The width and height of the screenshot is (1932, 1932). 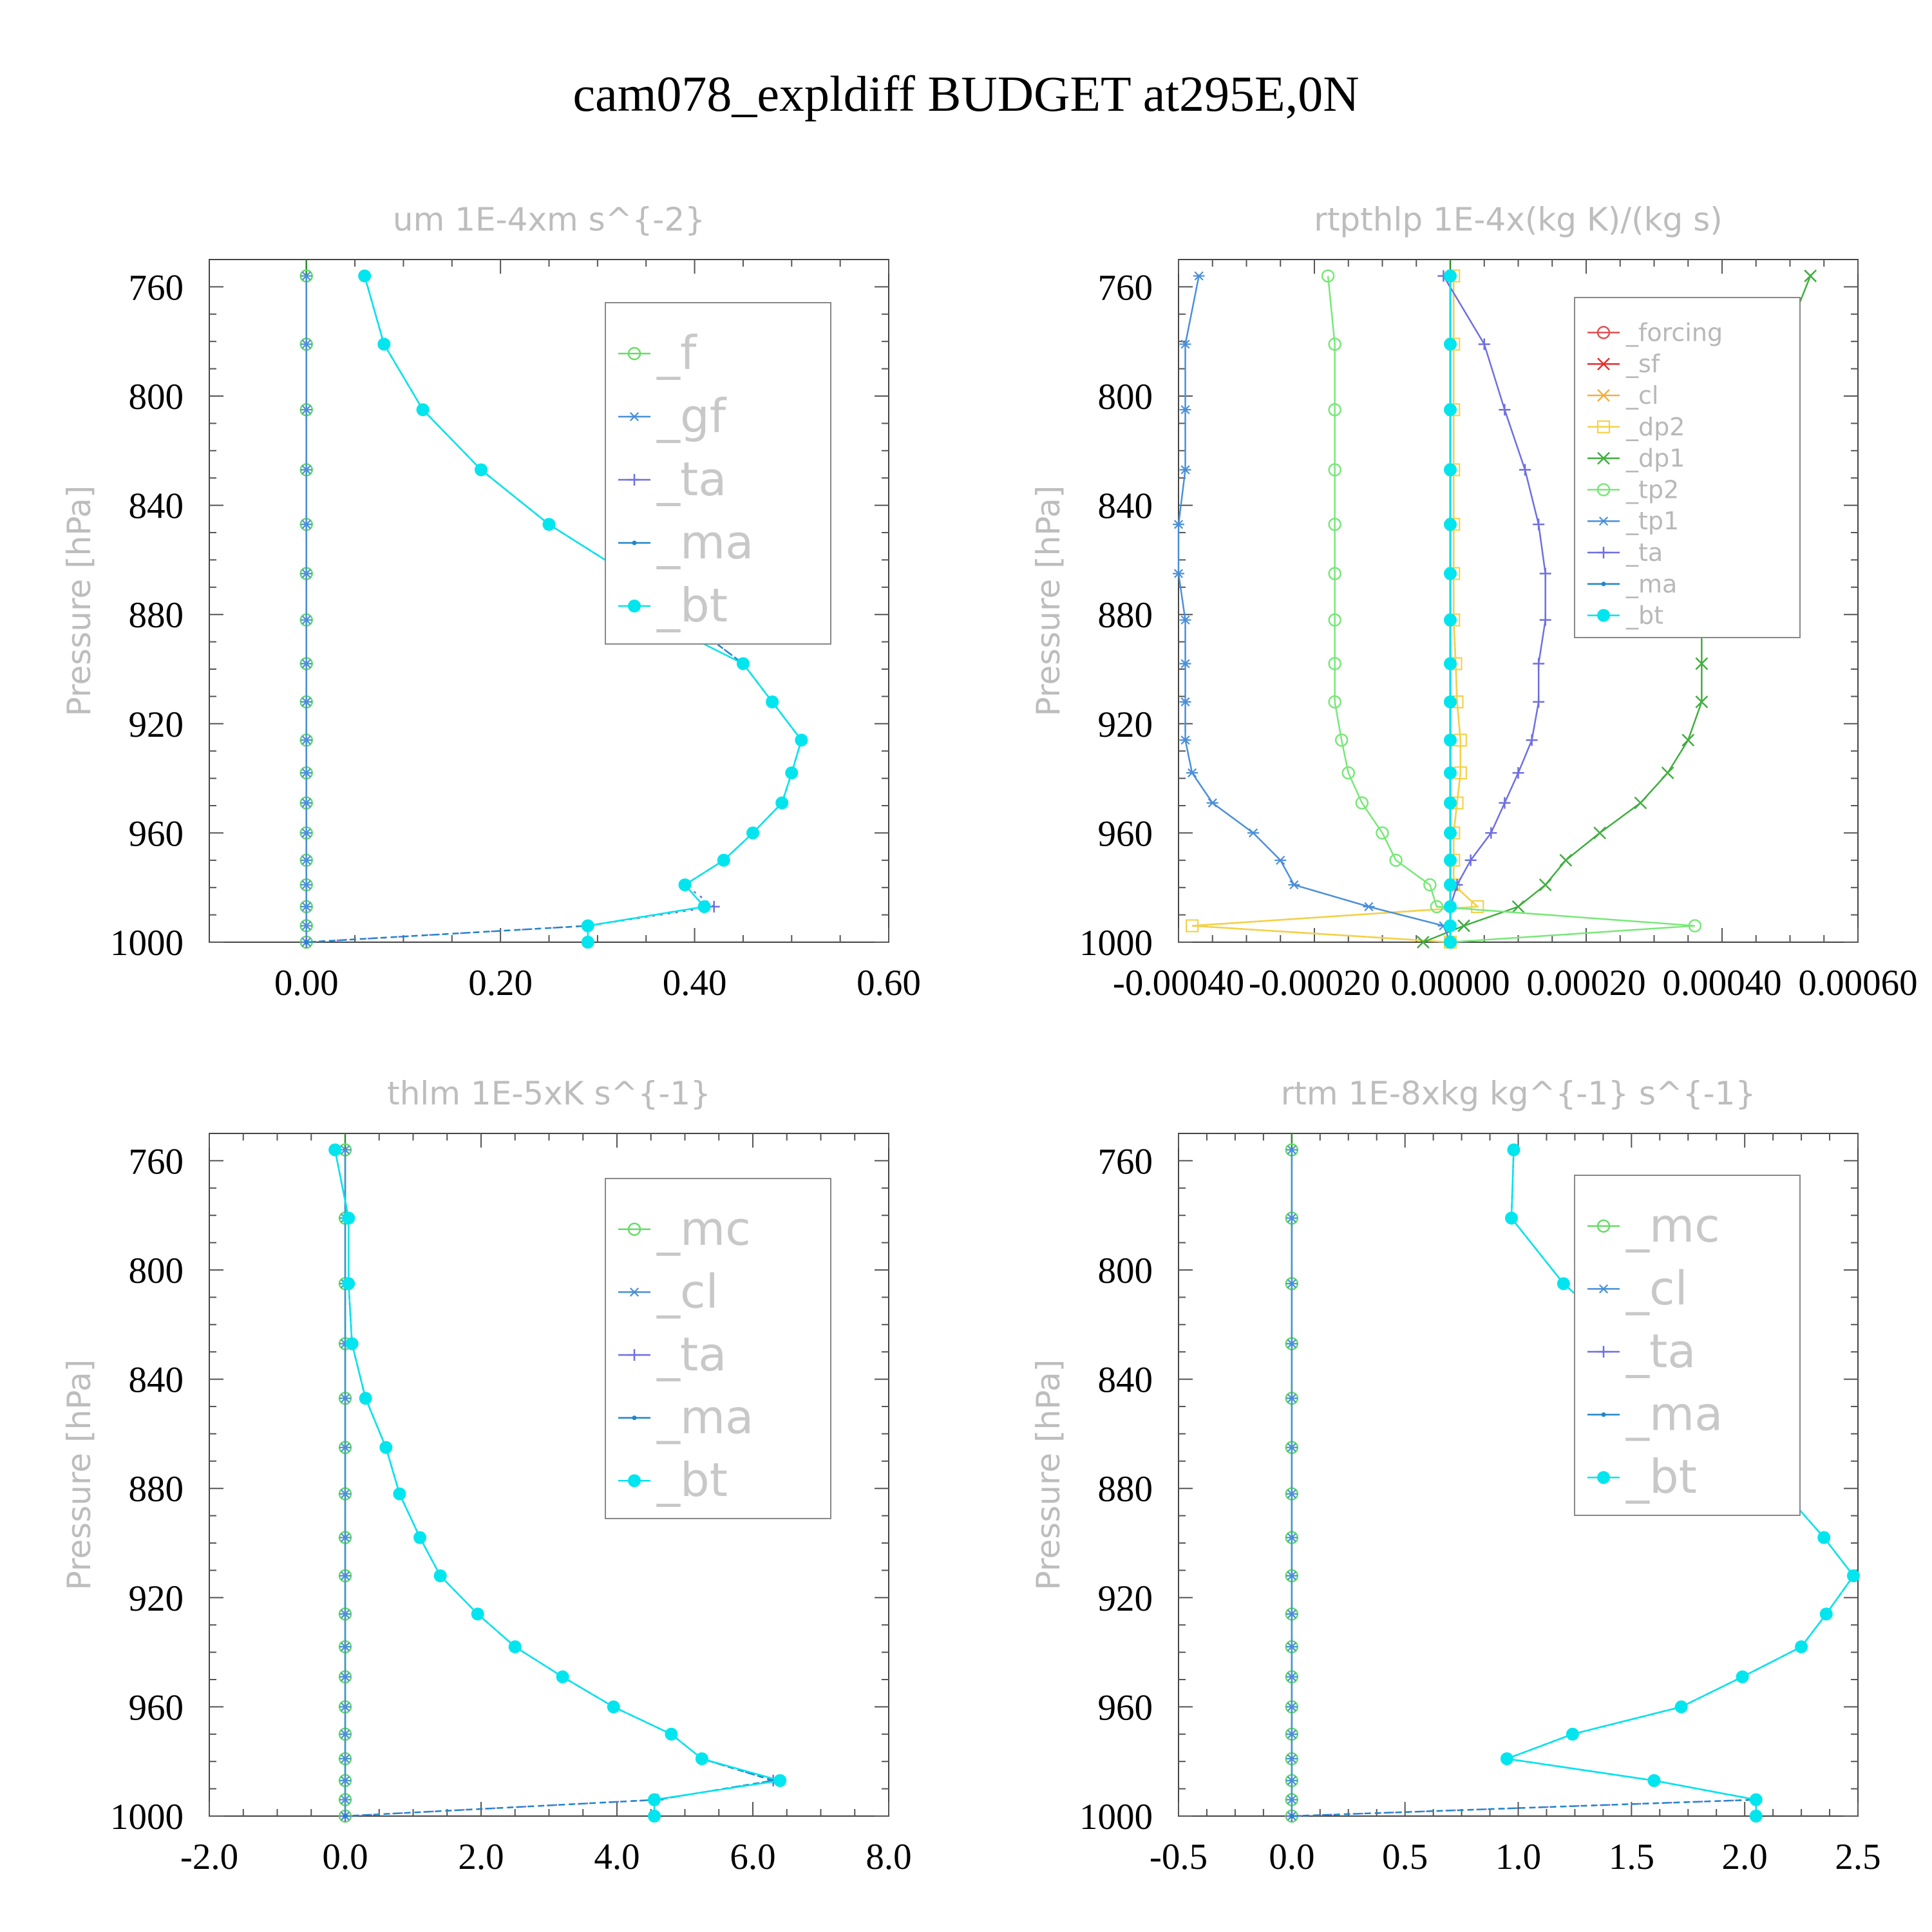 I want to click on series-tp2, so click(x=1512, y=609).